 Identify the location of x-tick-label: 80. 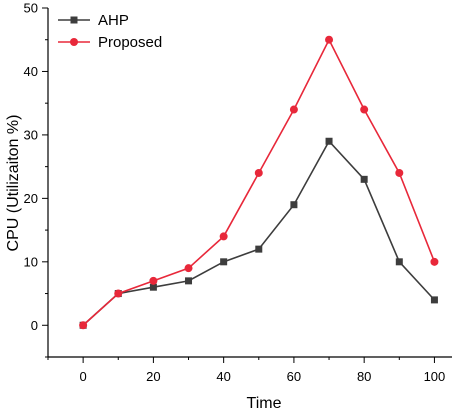
(364, 376).